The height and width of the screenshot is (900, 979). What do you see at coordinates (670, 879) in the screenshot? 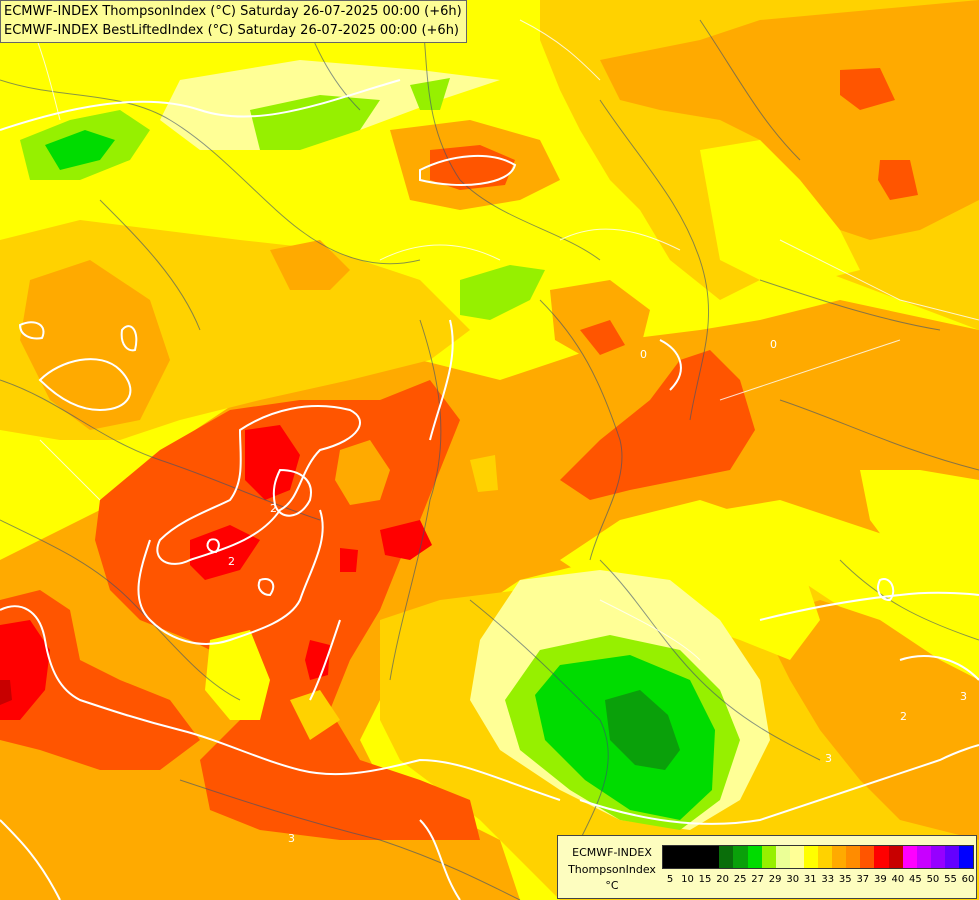
I see `legend-tick: 5` at bounding box center [670, 879].